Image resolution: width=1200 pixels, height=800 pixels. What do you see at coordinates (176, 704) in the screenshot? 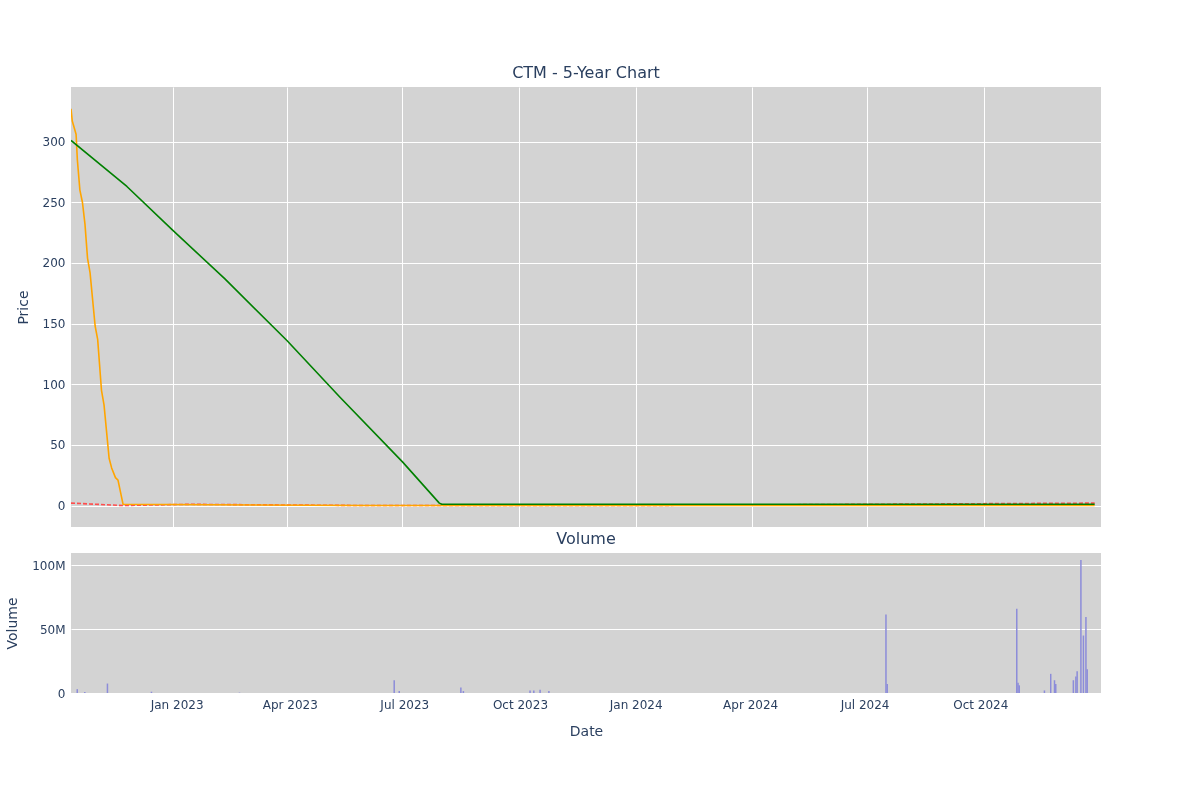
I see `x-tick-label: Jan 2023` at bounding box center [176, 704].